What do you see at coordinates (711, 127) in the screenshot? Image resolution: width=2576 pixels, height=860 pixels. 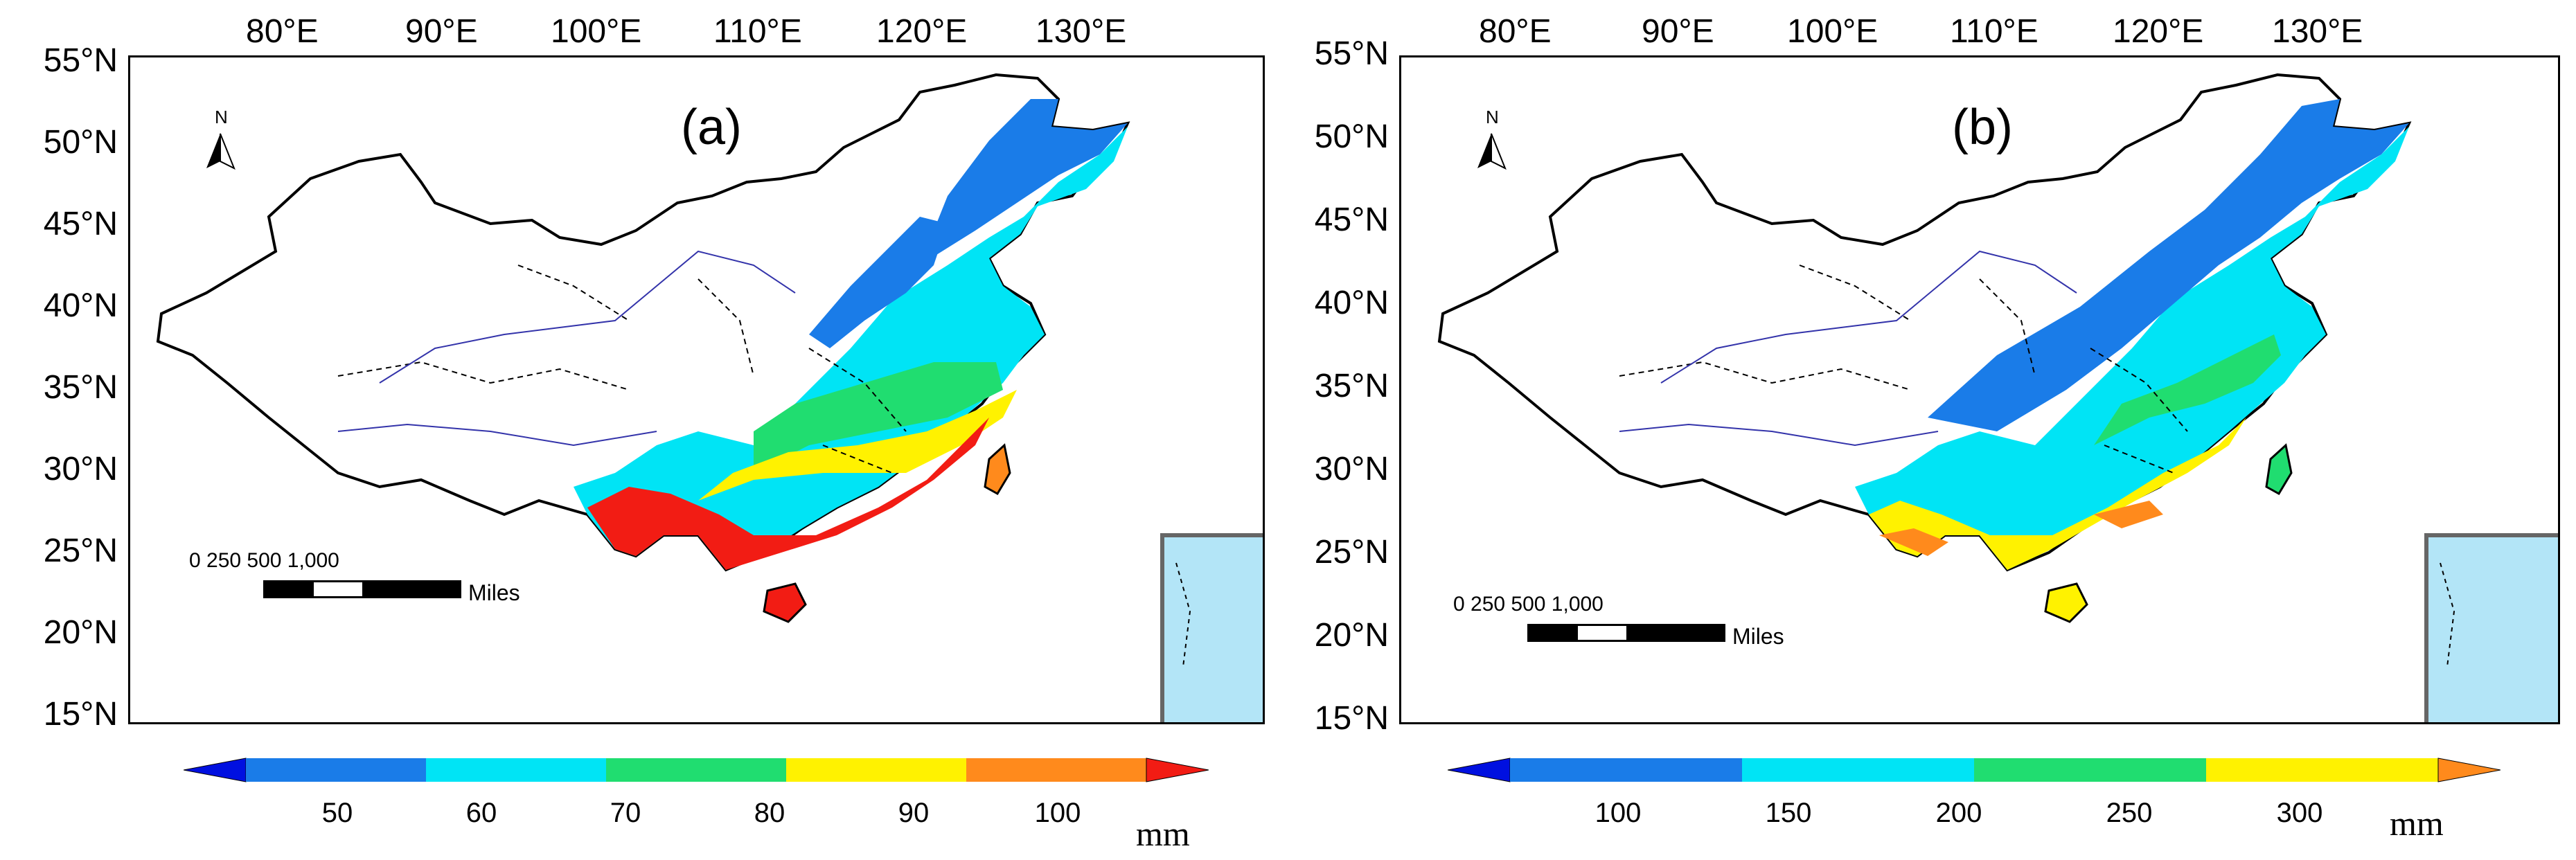 I see `panel-title: (a)` at bounding box center [711, 127].